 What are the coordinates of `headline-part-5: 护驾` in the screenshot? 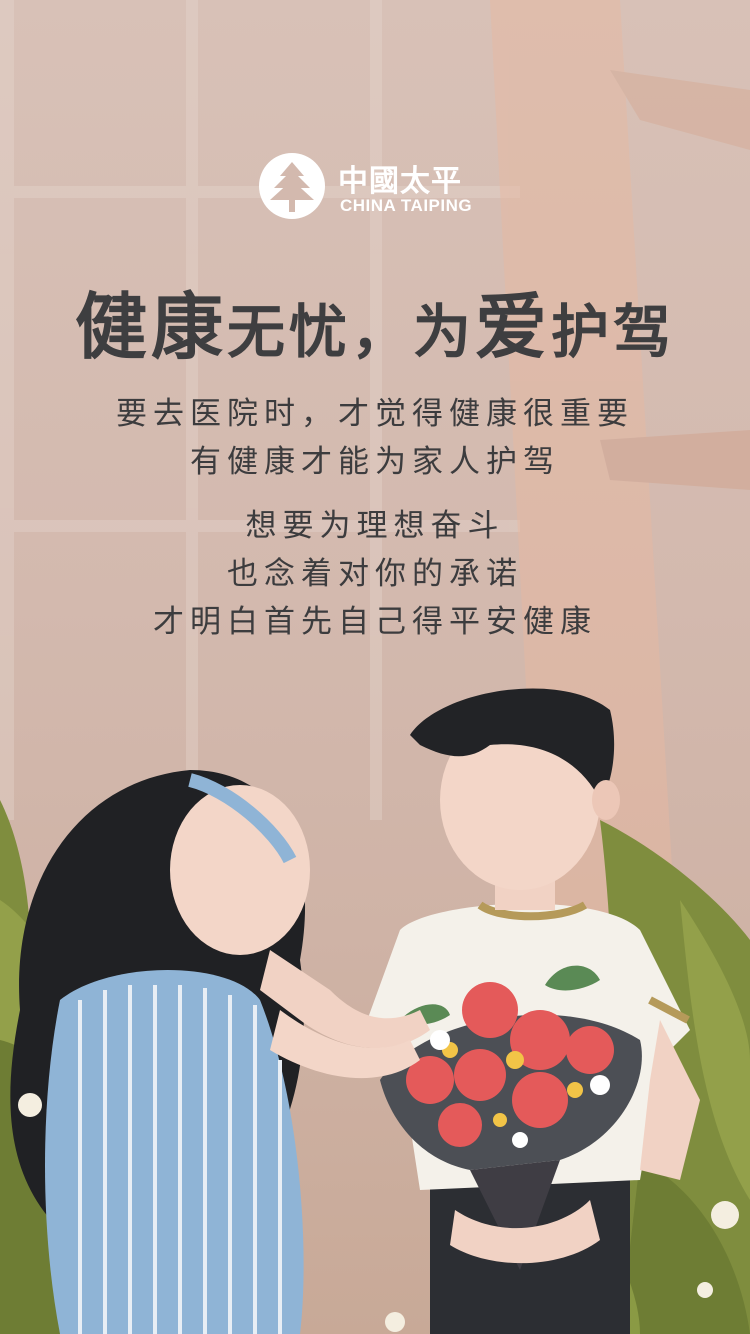 It's located at (613, 332).